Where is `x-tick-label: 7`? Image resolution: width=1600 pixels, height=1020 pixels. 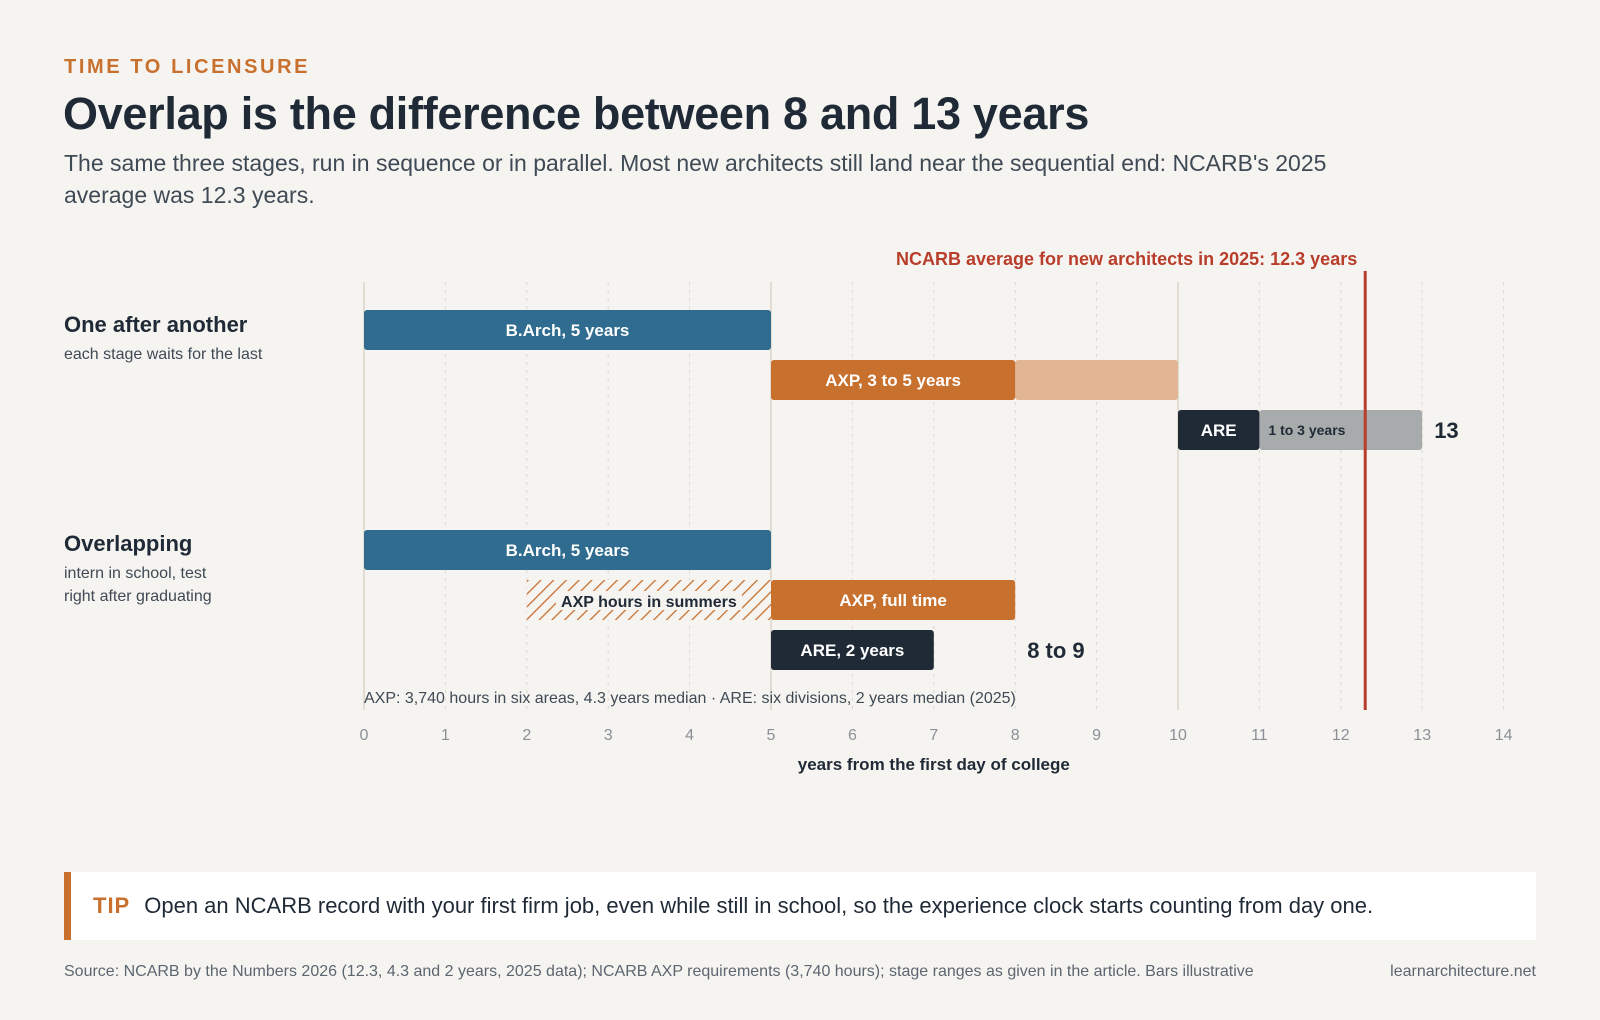 x-tick-label: 7 is located at coordinates (933, 735).